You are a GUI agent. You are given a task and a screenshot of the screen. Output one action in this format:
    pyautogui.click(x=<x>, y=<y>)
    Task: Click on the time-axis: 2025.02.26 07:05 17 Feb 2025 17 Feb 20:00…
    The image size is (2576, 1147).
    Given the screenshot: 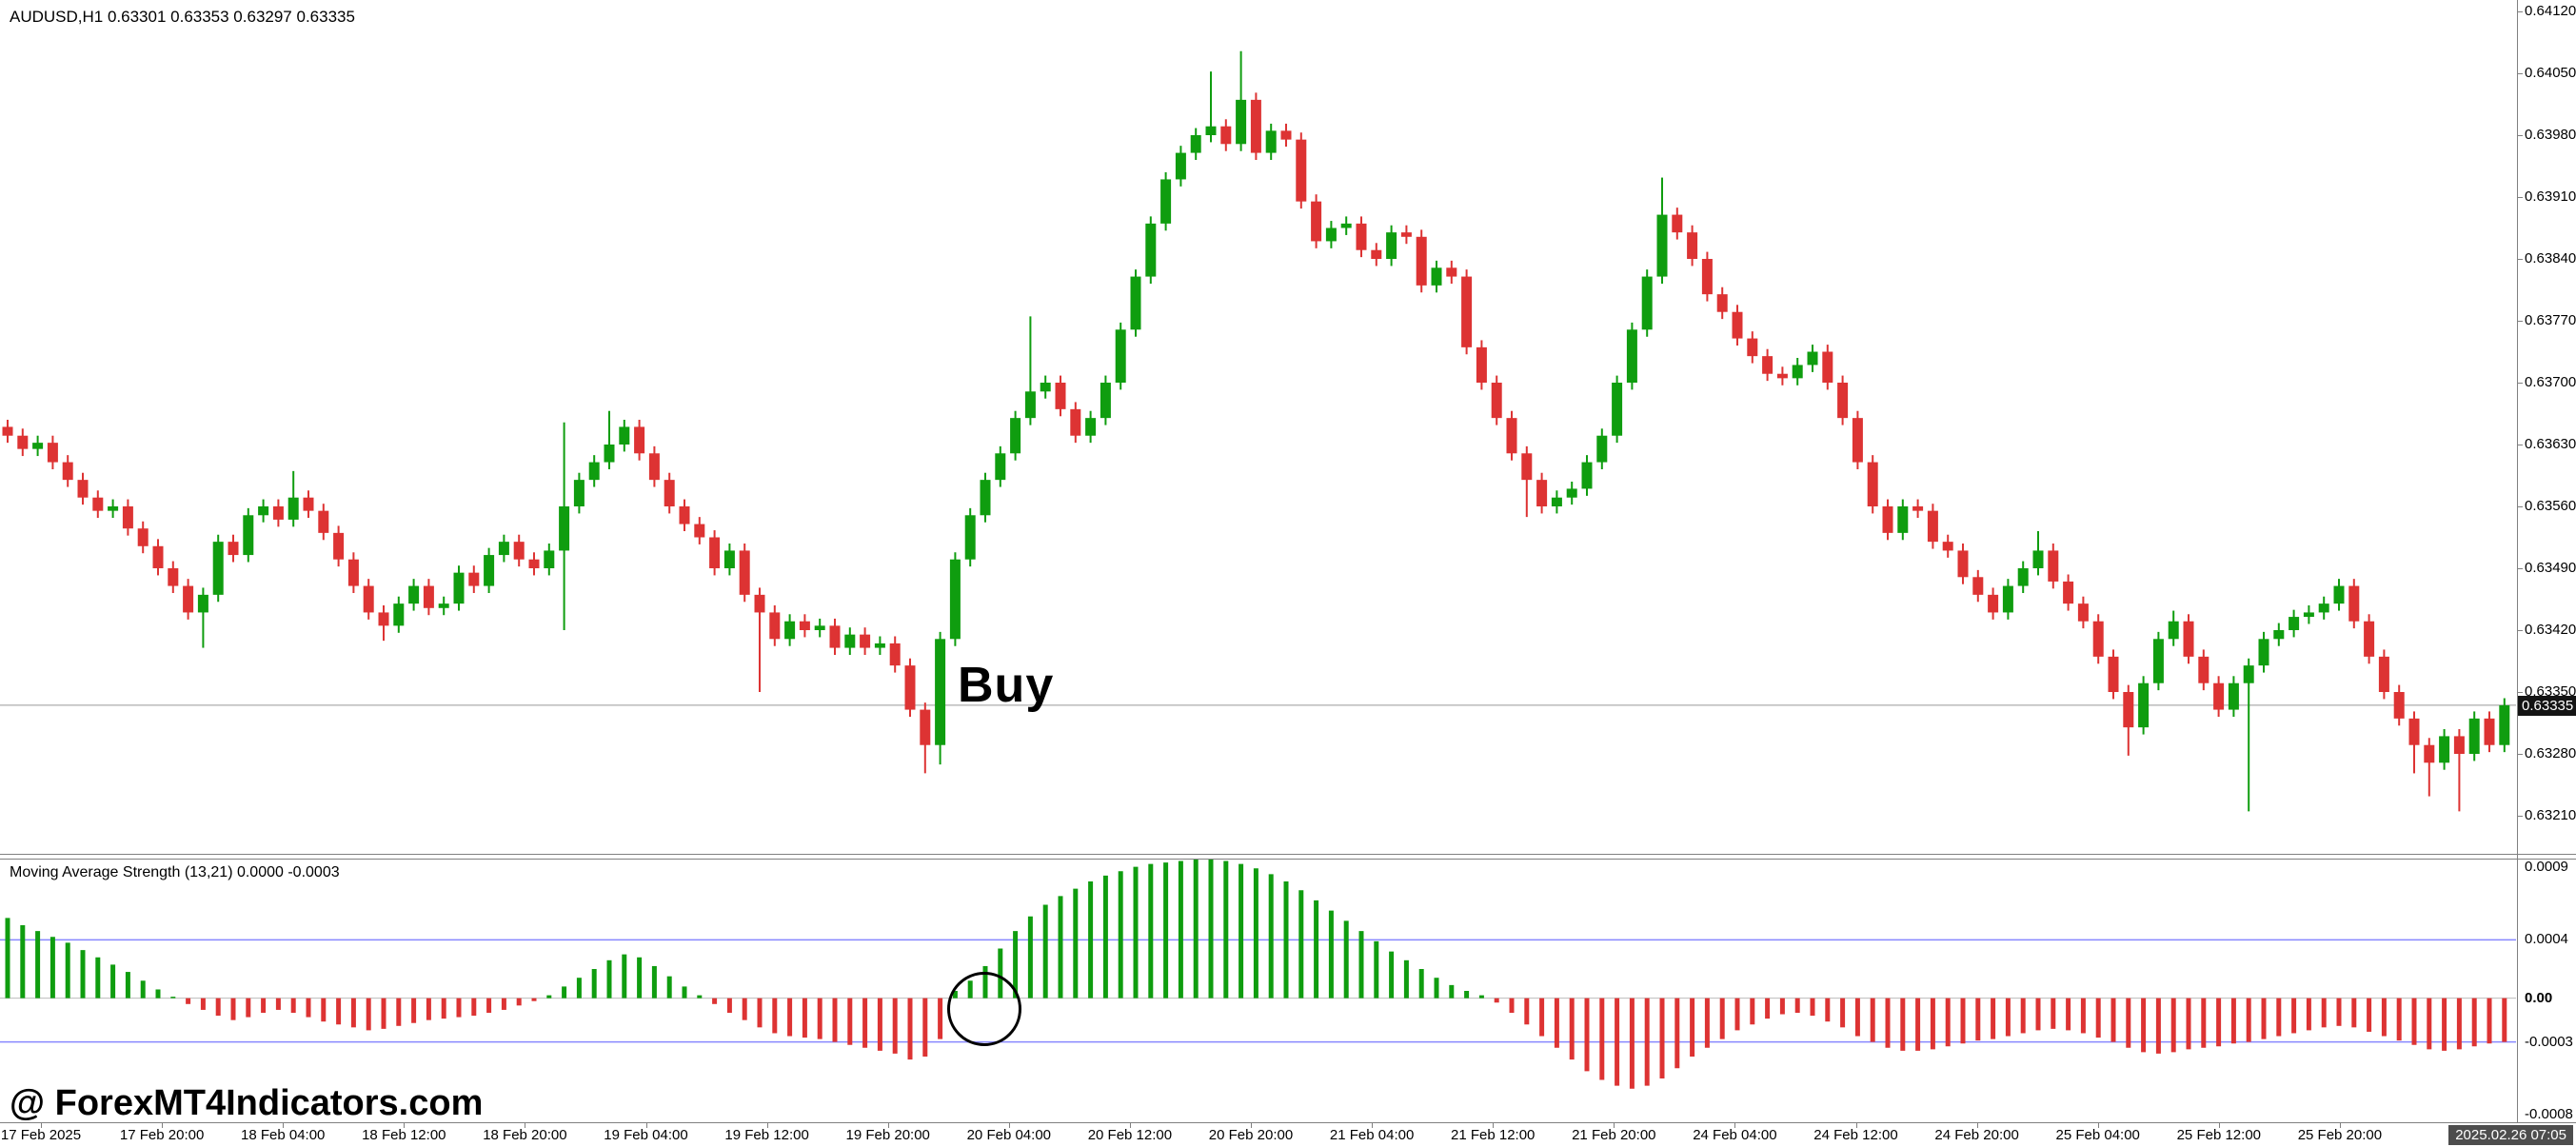 What is the action you would take?
    pyautogui.click(x=1288, y=1135)
    